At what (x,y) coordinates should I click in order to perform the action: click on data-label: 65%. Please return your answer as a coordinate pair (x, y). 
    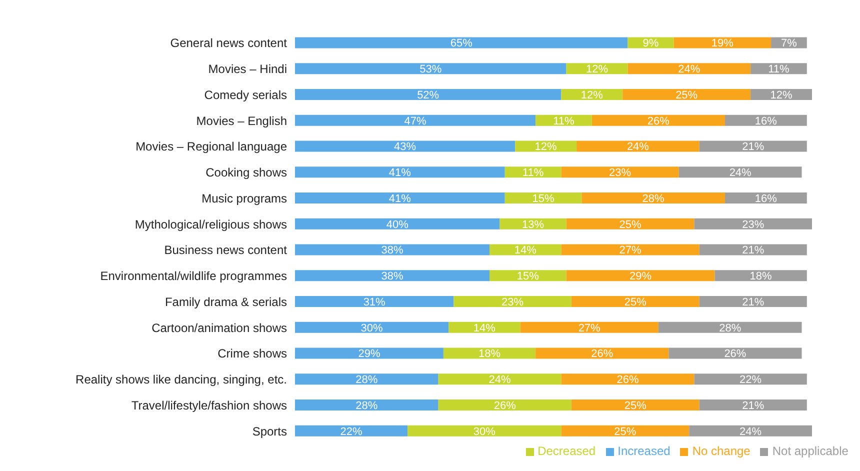
    Looking at the image, I should click on (461, 44).